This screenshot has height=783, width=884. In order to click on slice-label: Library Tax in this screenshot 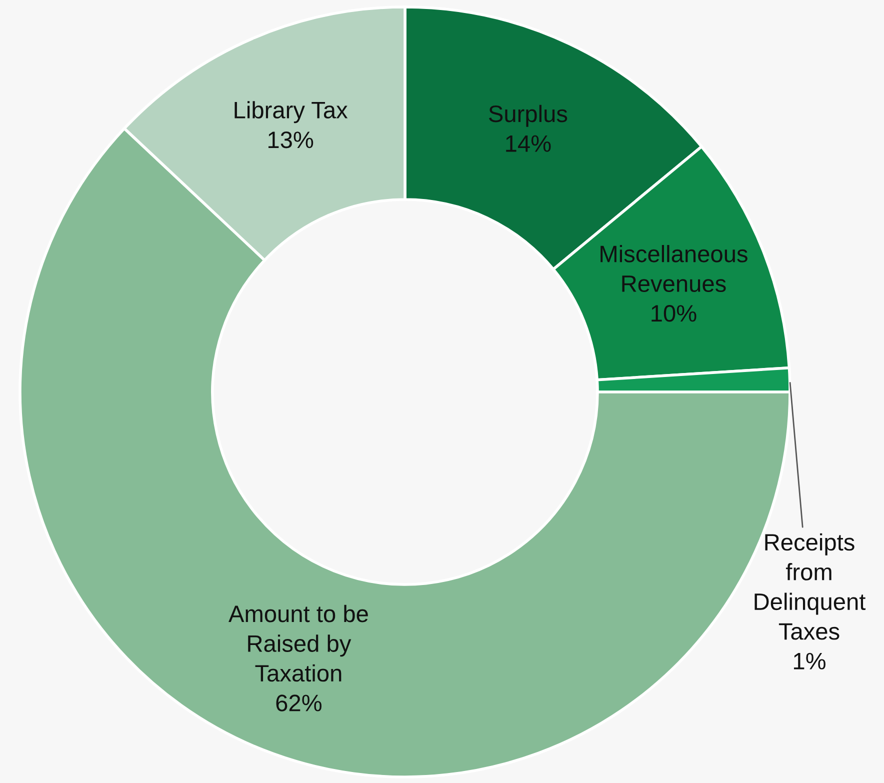, I will do `click(291, 112)`.